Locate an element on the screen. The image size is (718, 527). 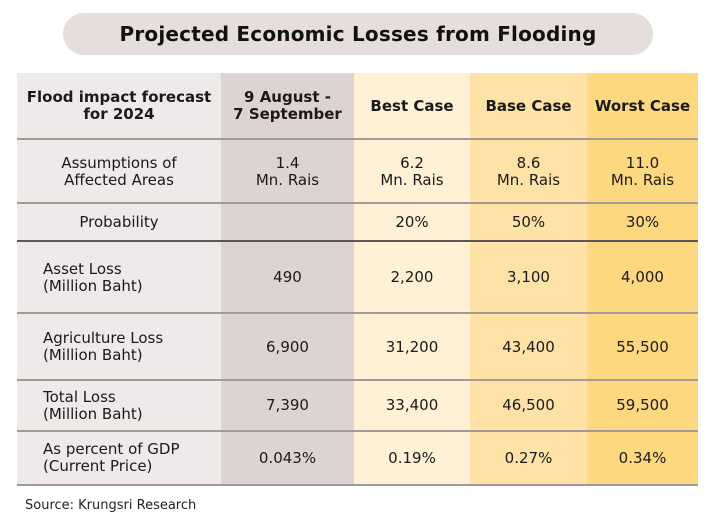
cell-actual: 0.043% is located at coordinates (287, 457).